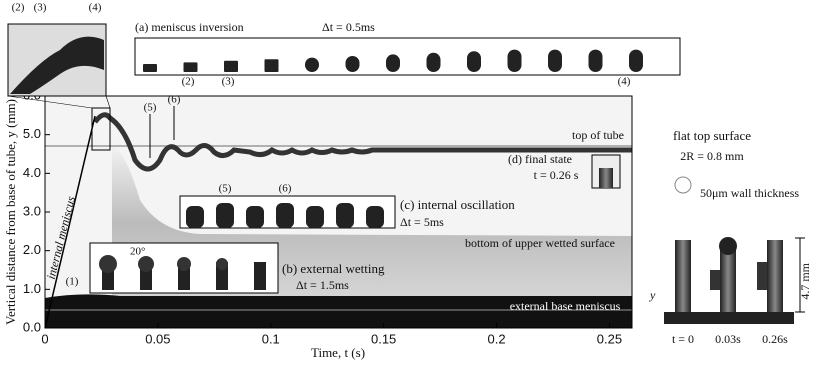 The image size is (817, 366). I want to click on x-tick-label: 0, so click(44, 338).